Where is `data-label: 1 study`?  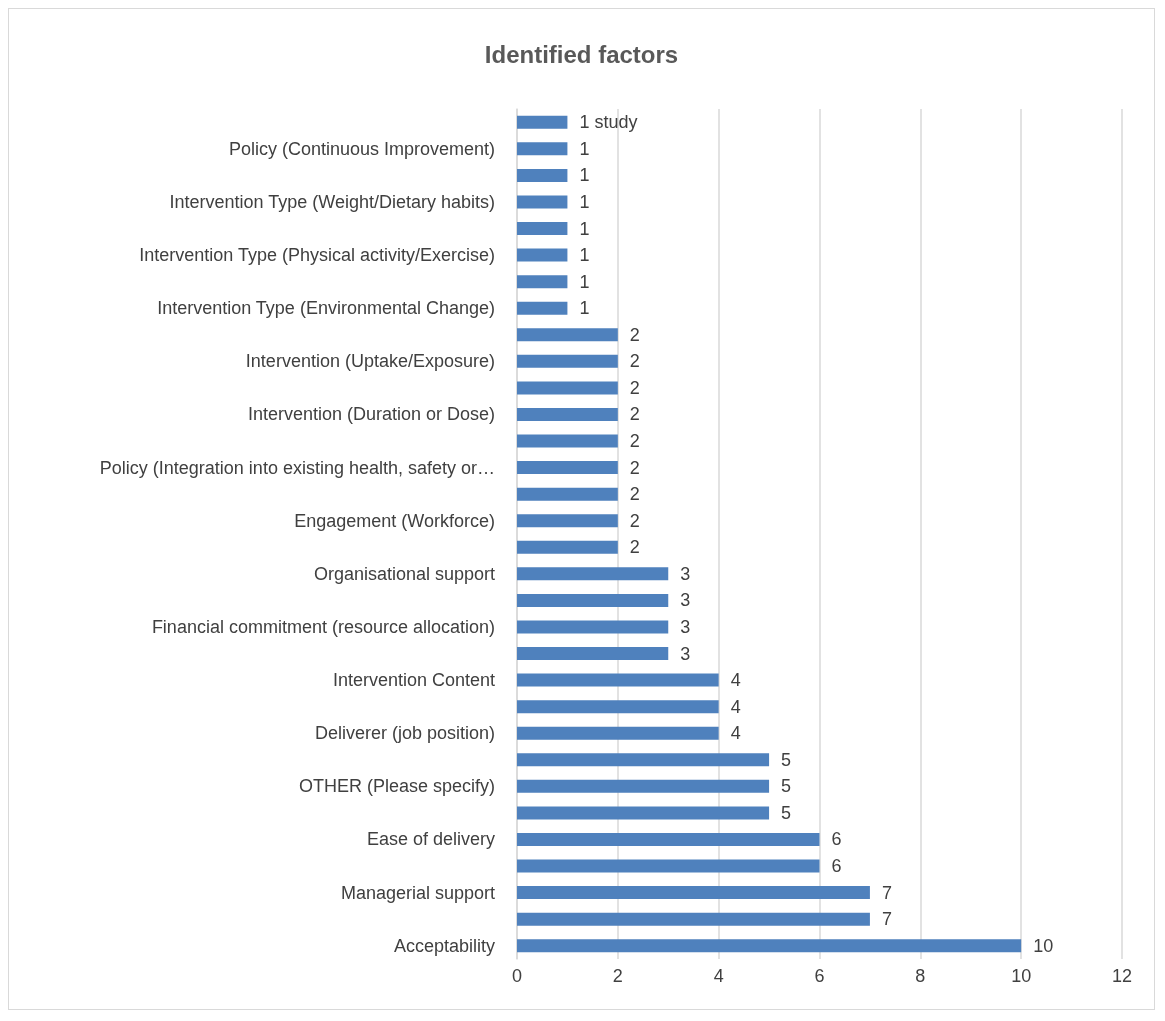
data-label: 1 study is located at coordinates (608, 122).